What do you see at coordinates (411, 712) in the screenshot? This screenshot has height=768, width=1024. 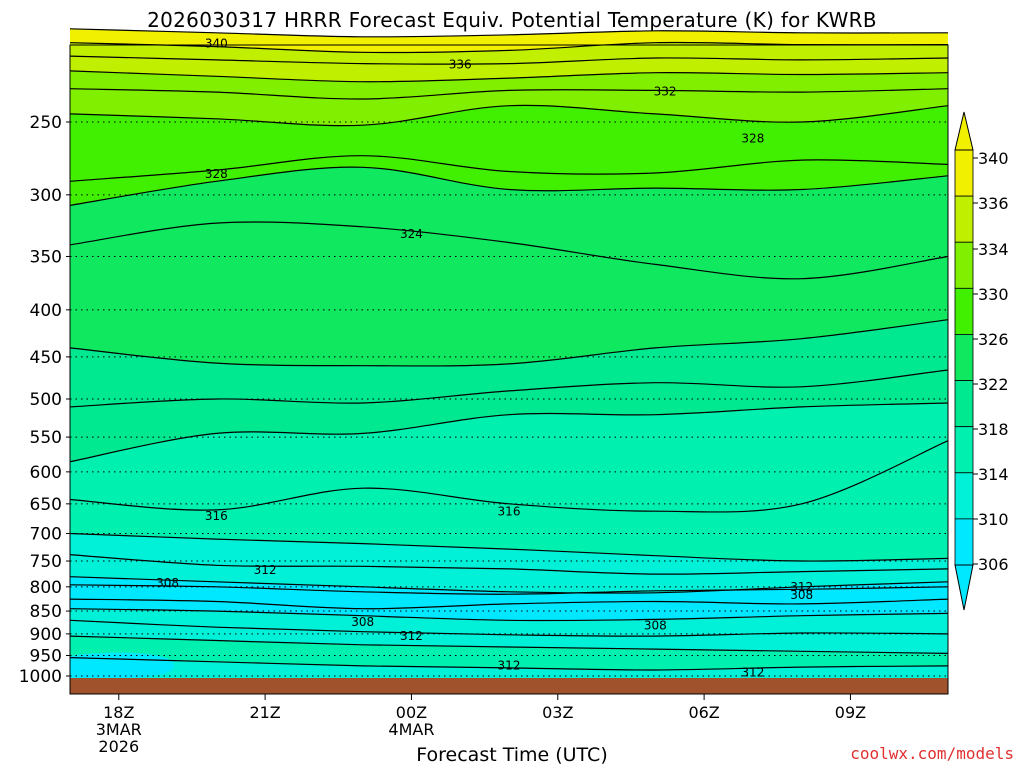 I see `x-tick-label: 00Z` at bounding box center [411, 712].